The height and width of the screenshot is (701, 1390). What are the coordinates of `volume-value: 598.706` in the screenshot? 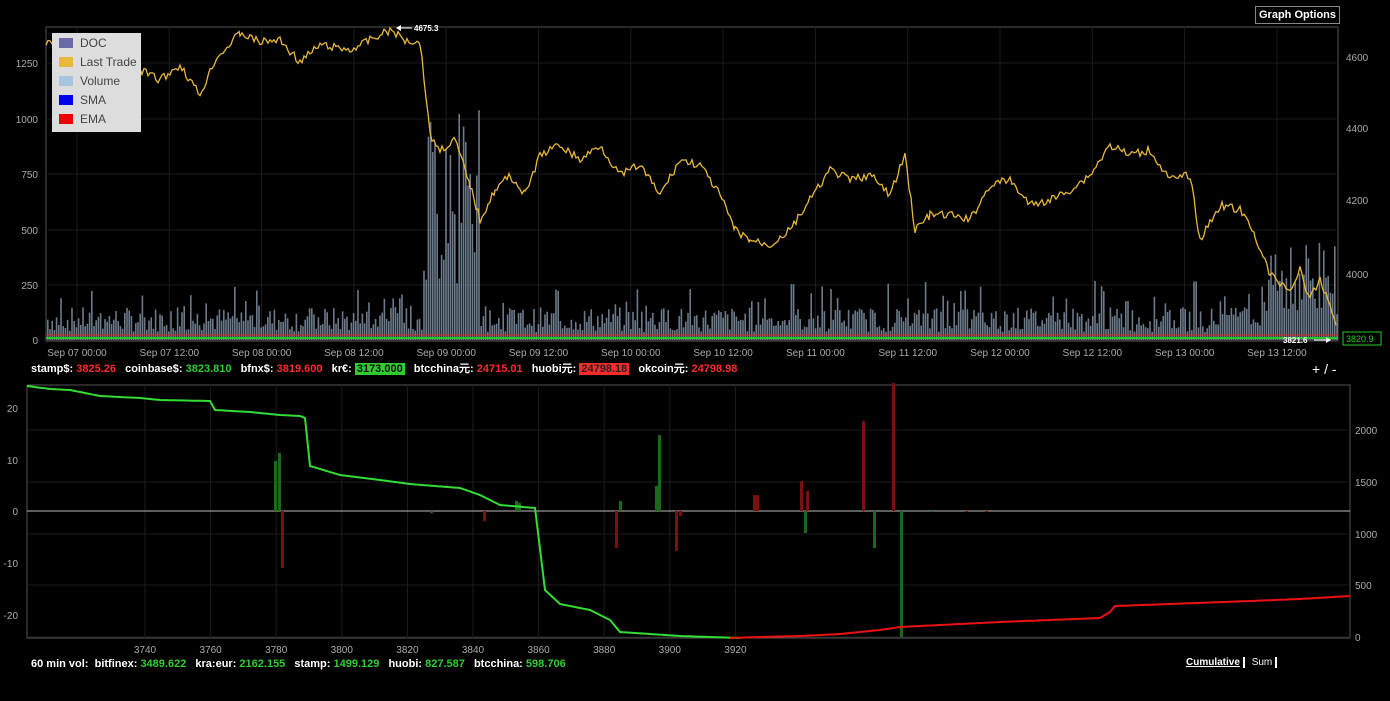 It's located at (545, 664).